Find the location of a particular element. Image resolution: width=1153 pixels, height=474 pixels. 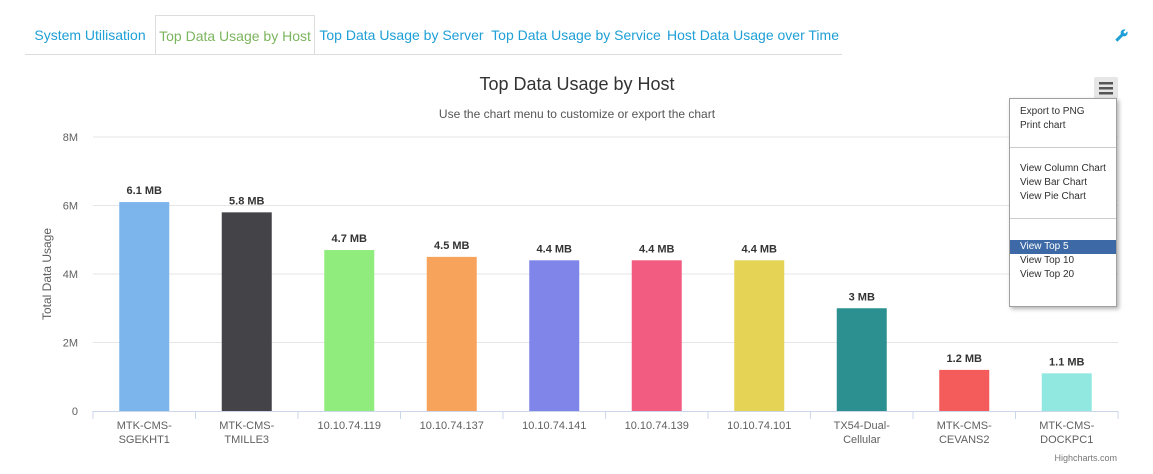

data-label: 1.1 MB is located at coordinates (1067, 362).